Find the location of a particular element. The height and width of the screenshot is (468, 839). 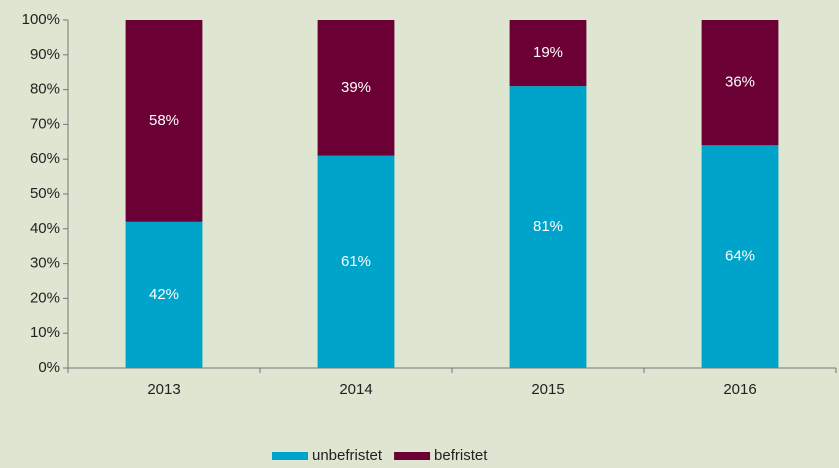

data-label: 36% is located at coordinates (740, 82).